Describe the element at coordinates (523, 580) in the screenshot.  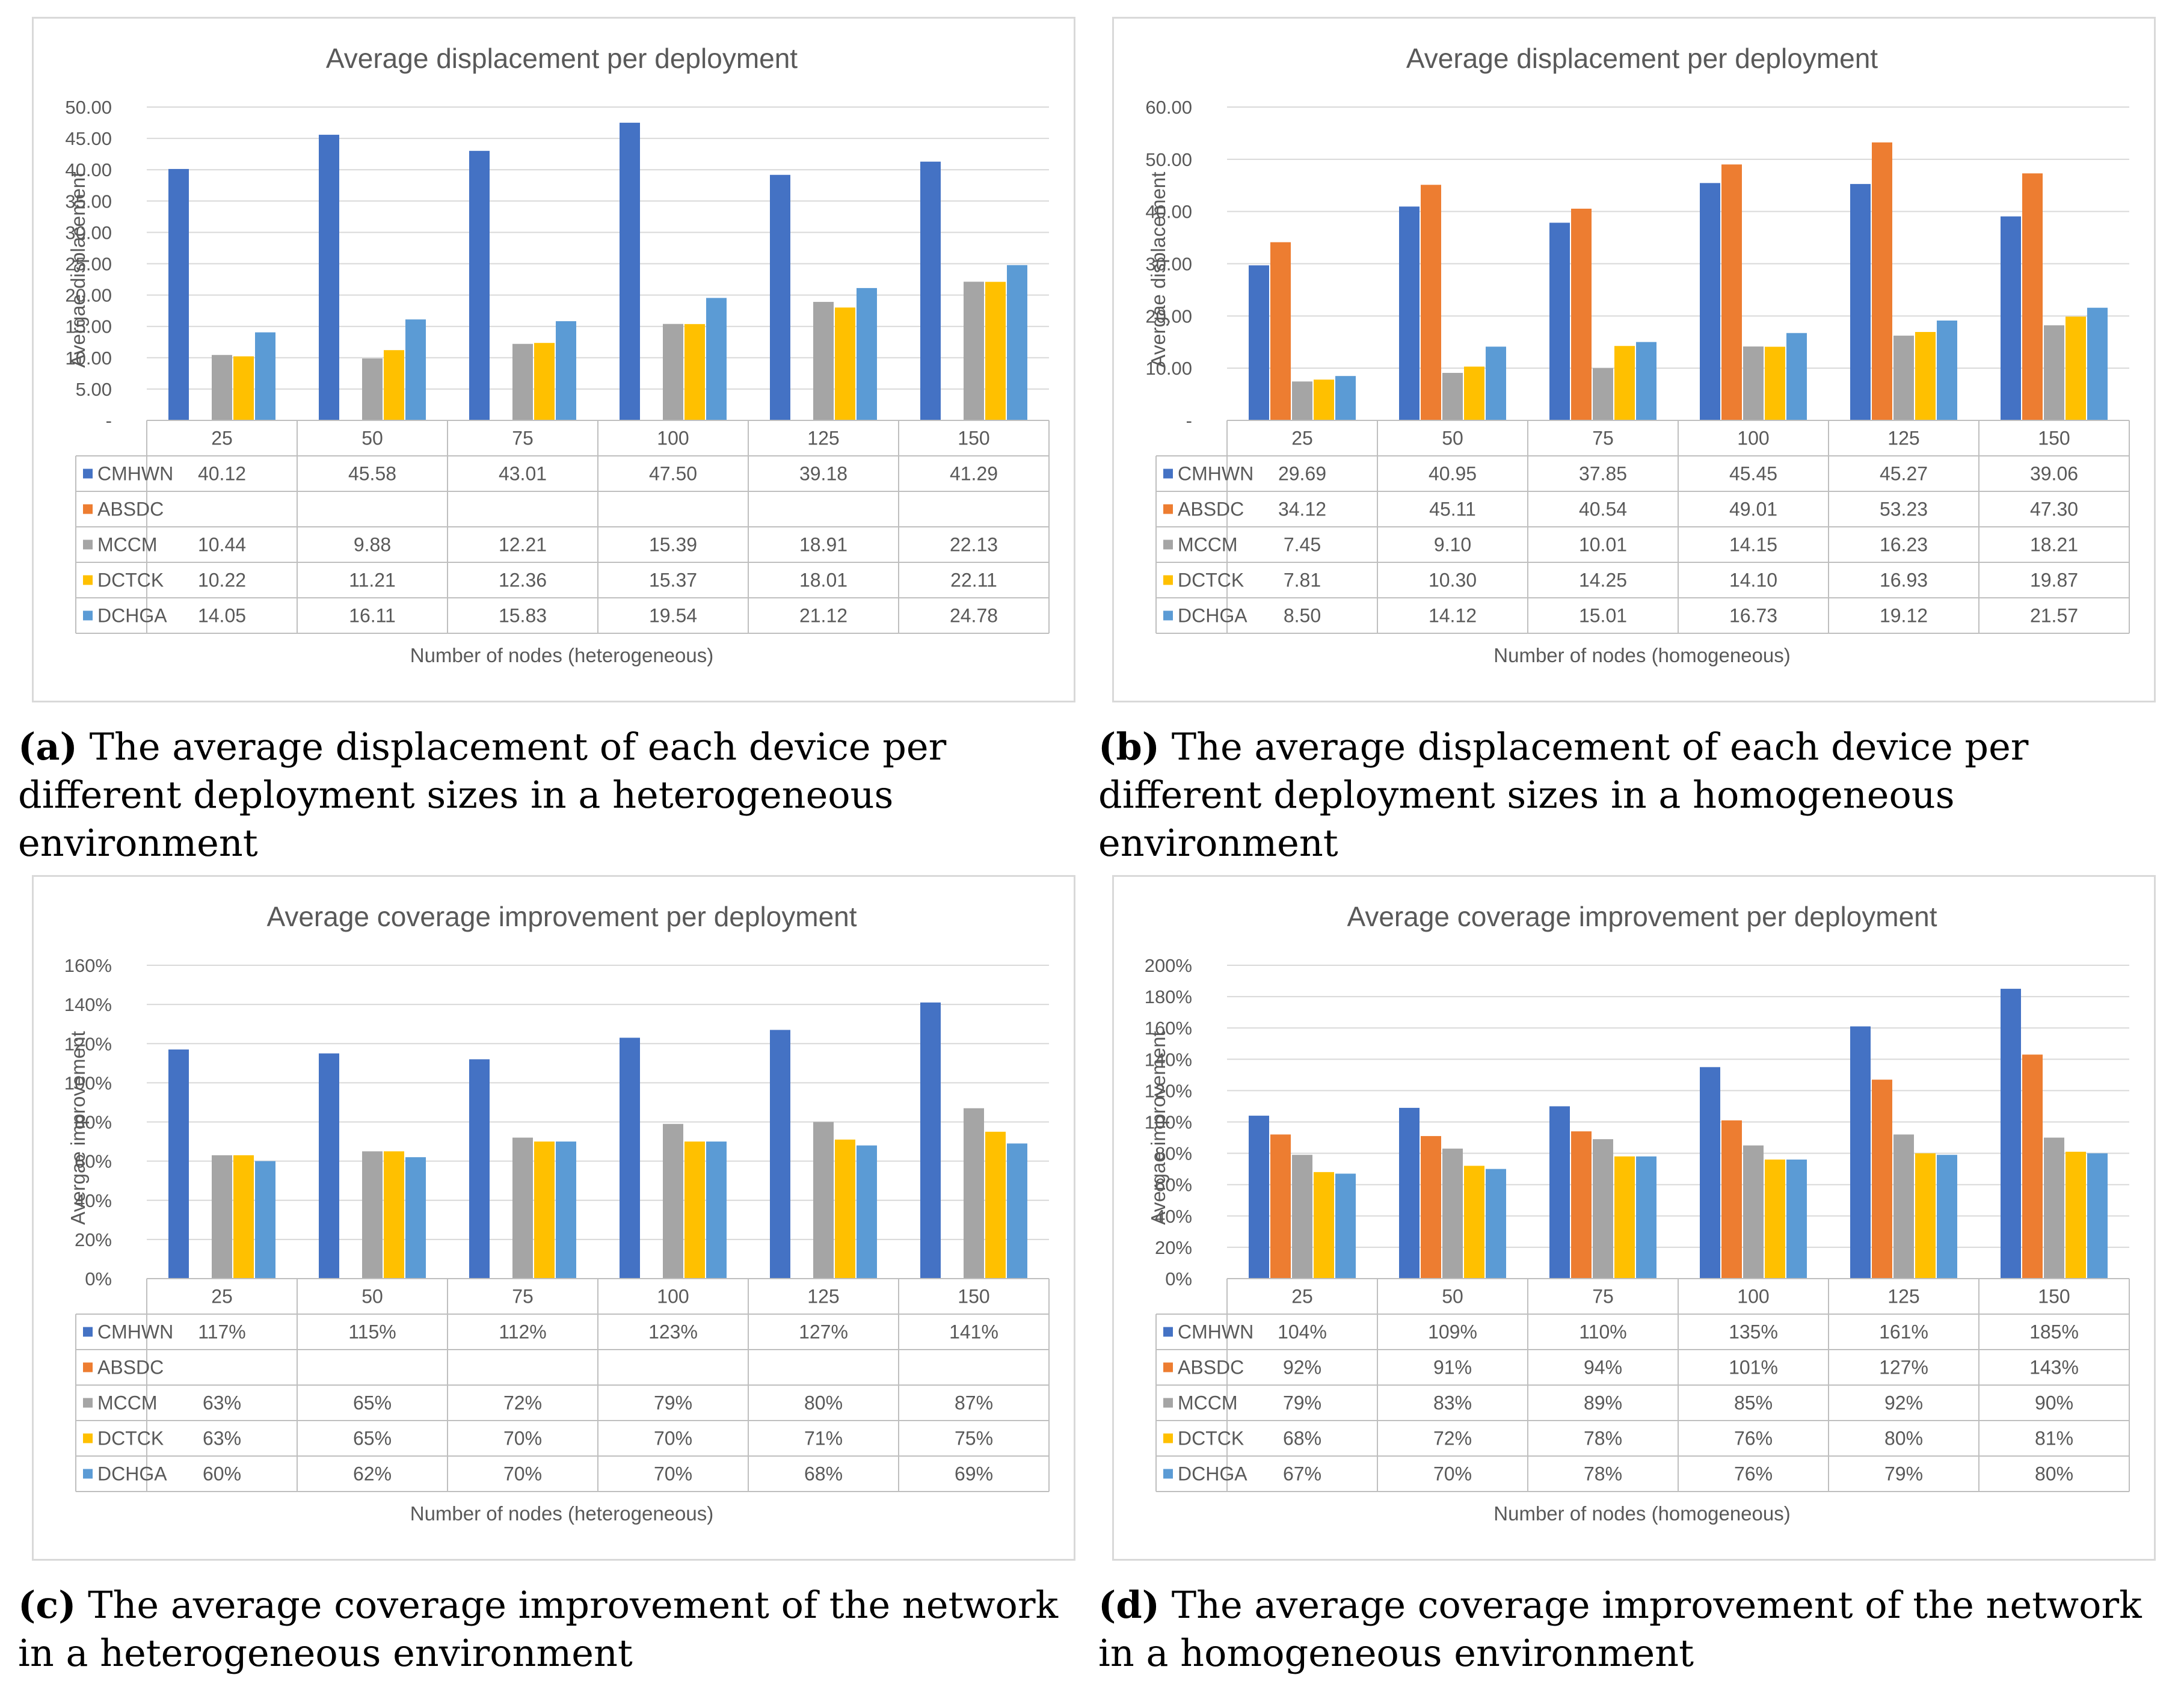
I see `data-label: 12.36` at that location.